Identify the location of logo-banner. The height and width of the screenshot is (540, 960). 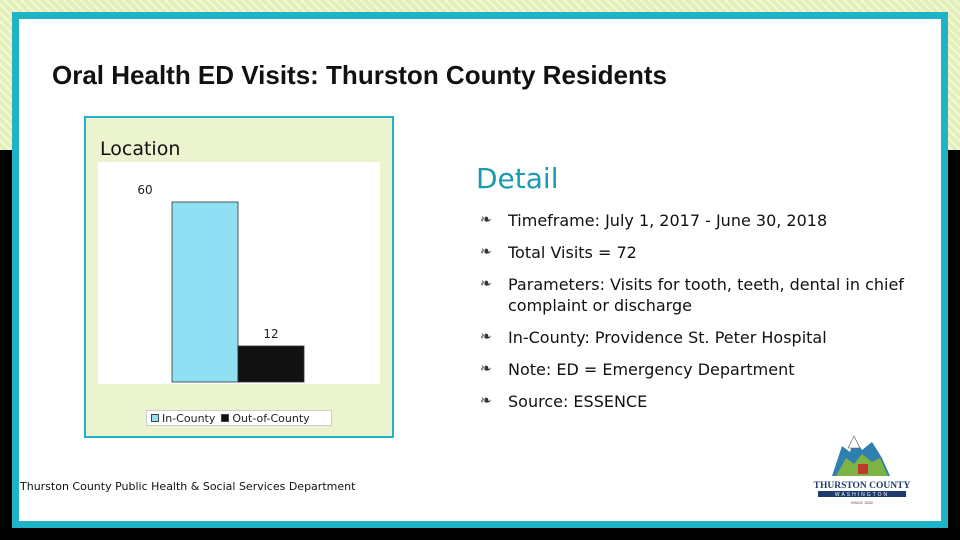
(862, 494).